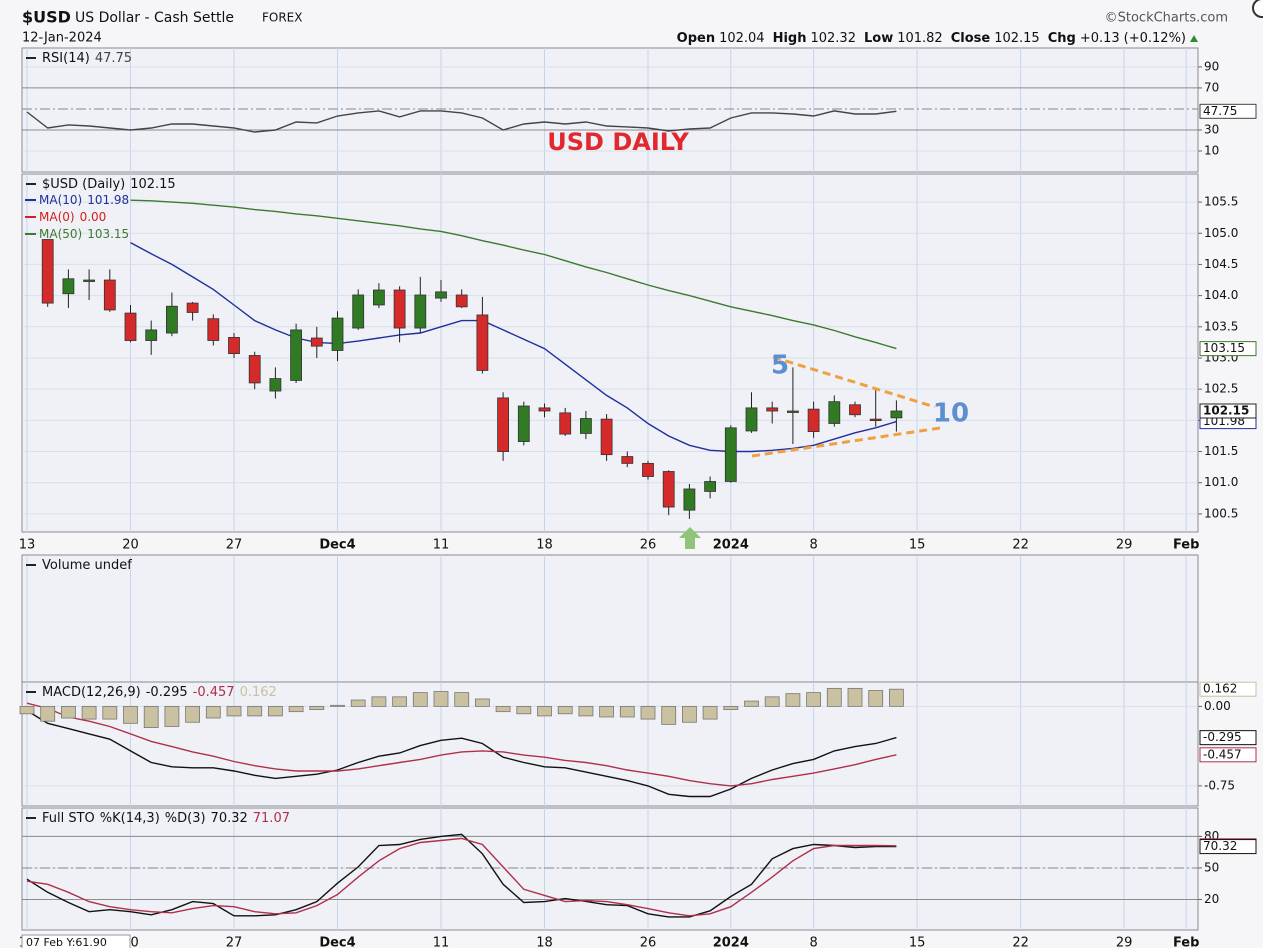 Image resolution: width=1263 pixels, height=948 pixels. I want to click on y-tick-label: 101.0, so click(1221, 482).